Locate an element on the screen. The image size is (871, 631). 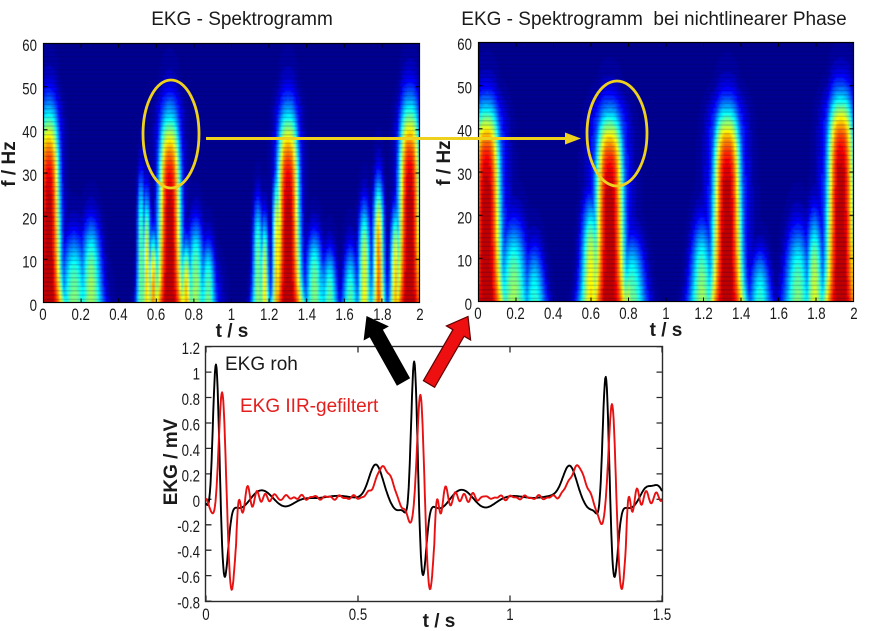
svg-text: -0.4 is located at coordinates (188, 552).